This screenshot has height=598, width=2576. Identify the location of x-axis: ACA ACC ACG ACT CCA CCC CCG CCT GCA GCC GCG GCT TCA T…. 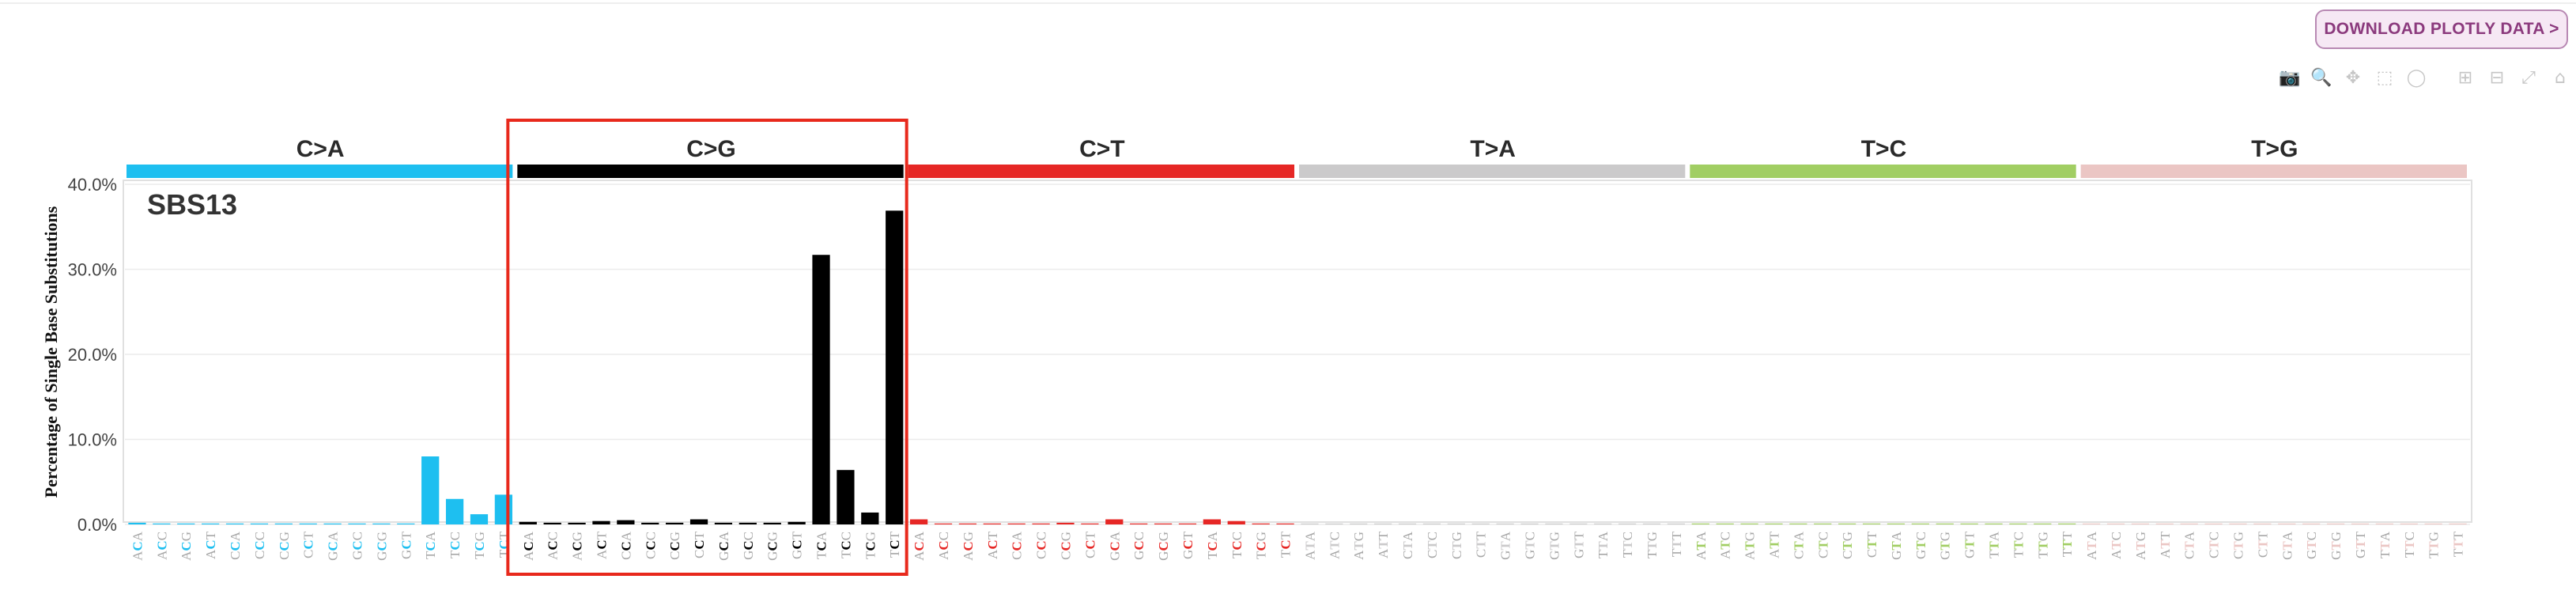
(1297, 546).